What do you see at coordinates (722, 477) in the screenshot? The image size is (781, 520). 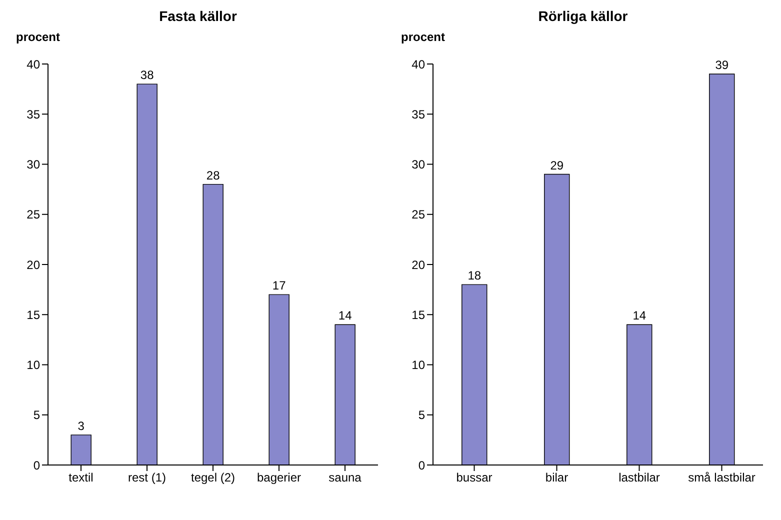 I see `x-tick-label: små lastbilar` at bounding box center [722, 477].